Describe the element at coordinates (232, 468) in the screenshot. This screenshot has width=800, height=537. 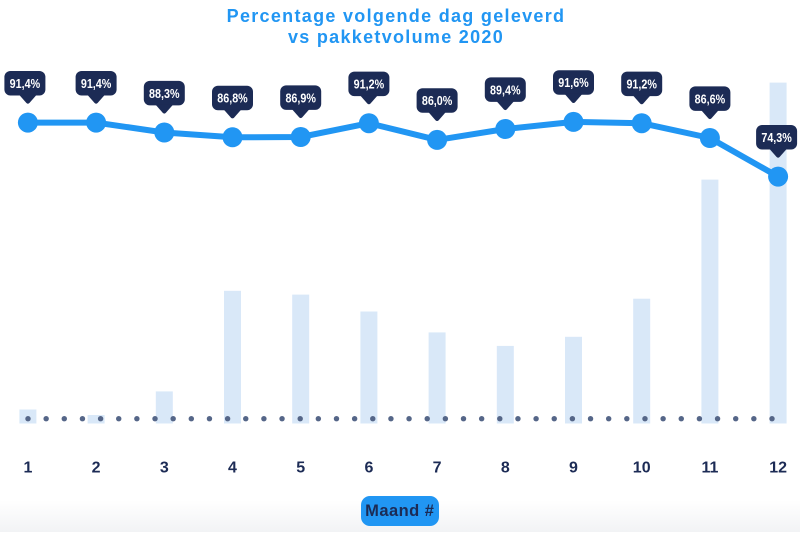
I see `svg-text: 4` at that location.